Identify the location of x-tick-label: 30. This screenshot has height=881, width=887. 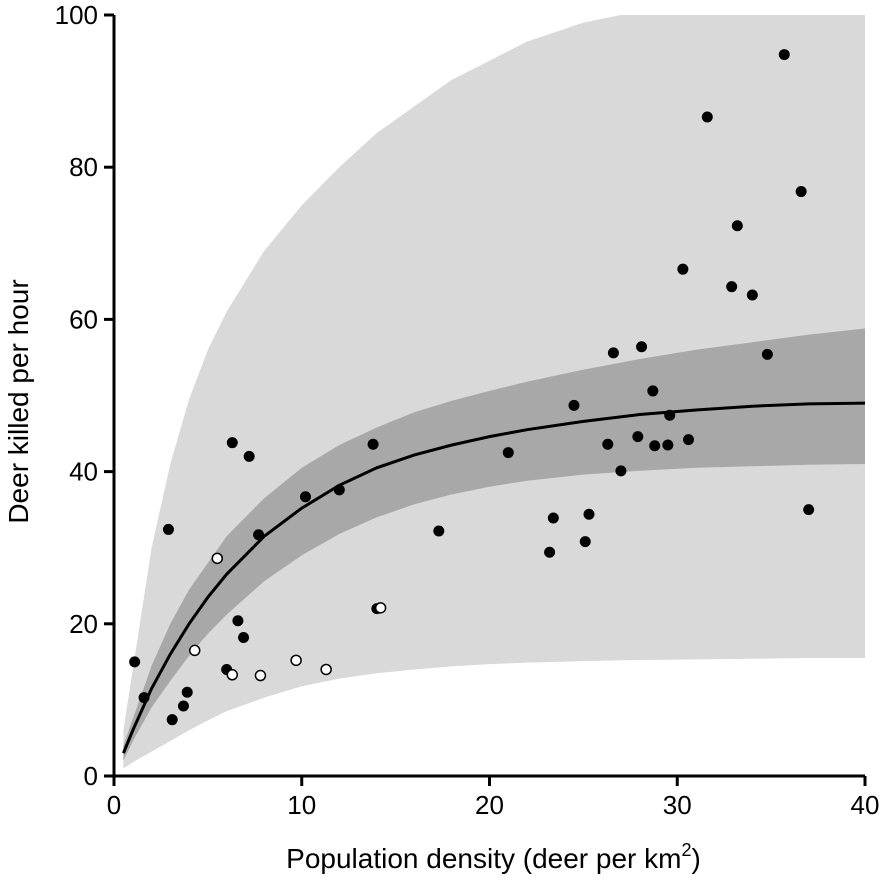
(677, 805).